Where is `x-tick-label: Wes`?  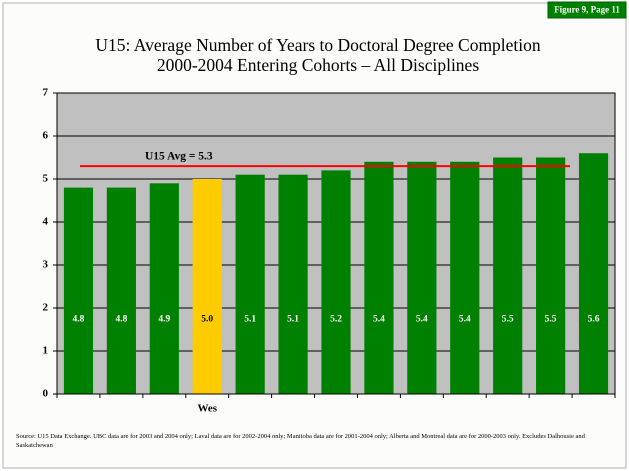 x-tick-label: Wes is located at coordinates (207, 409).